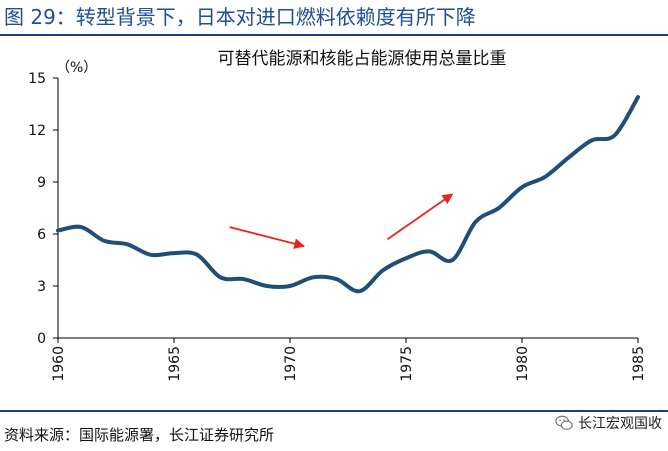 The height and width of the screenshot is (451, 668). What do you see at coordinates (41, 183) in the screenshot?
I see `y-tick-label: 9` at bounding box center [41, 183].